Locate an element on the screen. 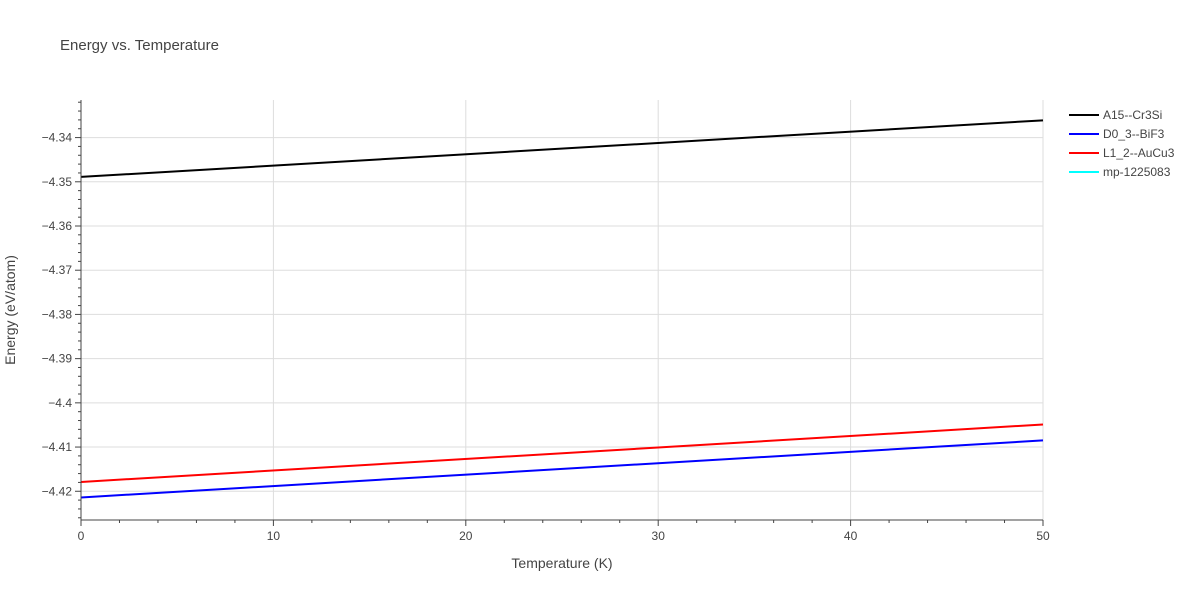 The height and width of the screenshot is (600, 1200). legend-label: L1_2--AuCu3 is located at coordinates (1139, 153).